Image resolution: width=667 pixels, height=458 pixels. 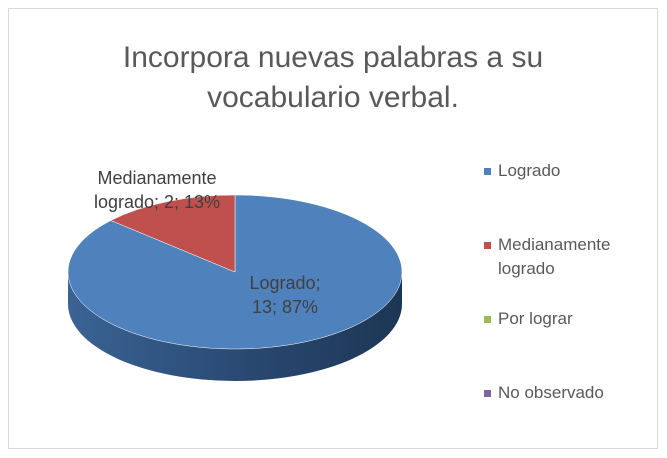 What do you see at coordinates (529, 170) in the screenshot?
I see `legend-label: Logrado` at bounding box center [529, 170].